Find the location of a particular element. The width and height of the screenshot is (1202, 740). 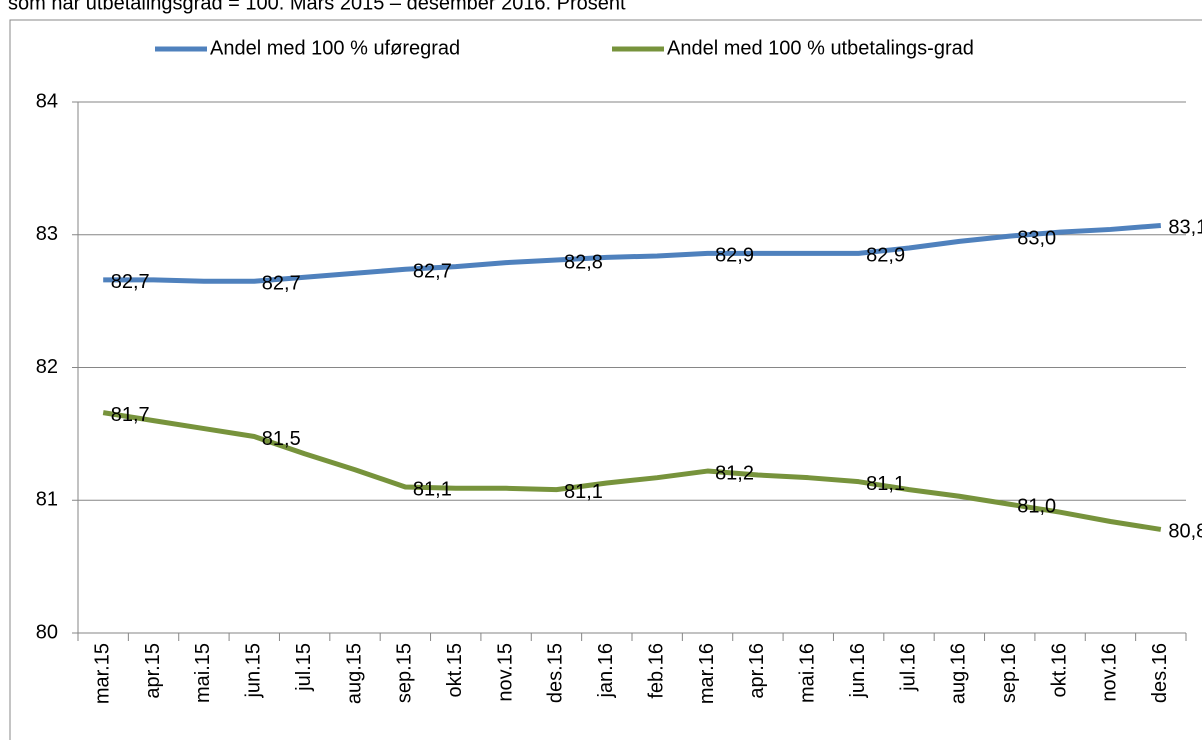

data-label: 81,5 is located at coordinates (281, 439).